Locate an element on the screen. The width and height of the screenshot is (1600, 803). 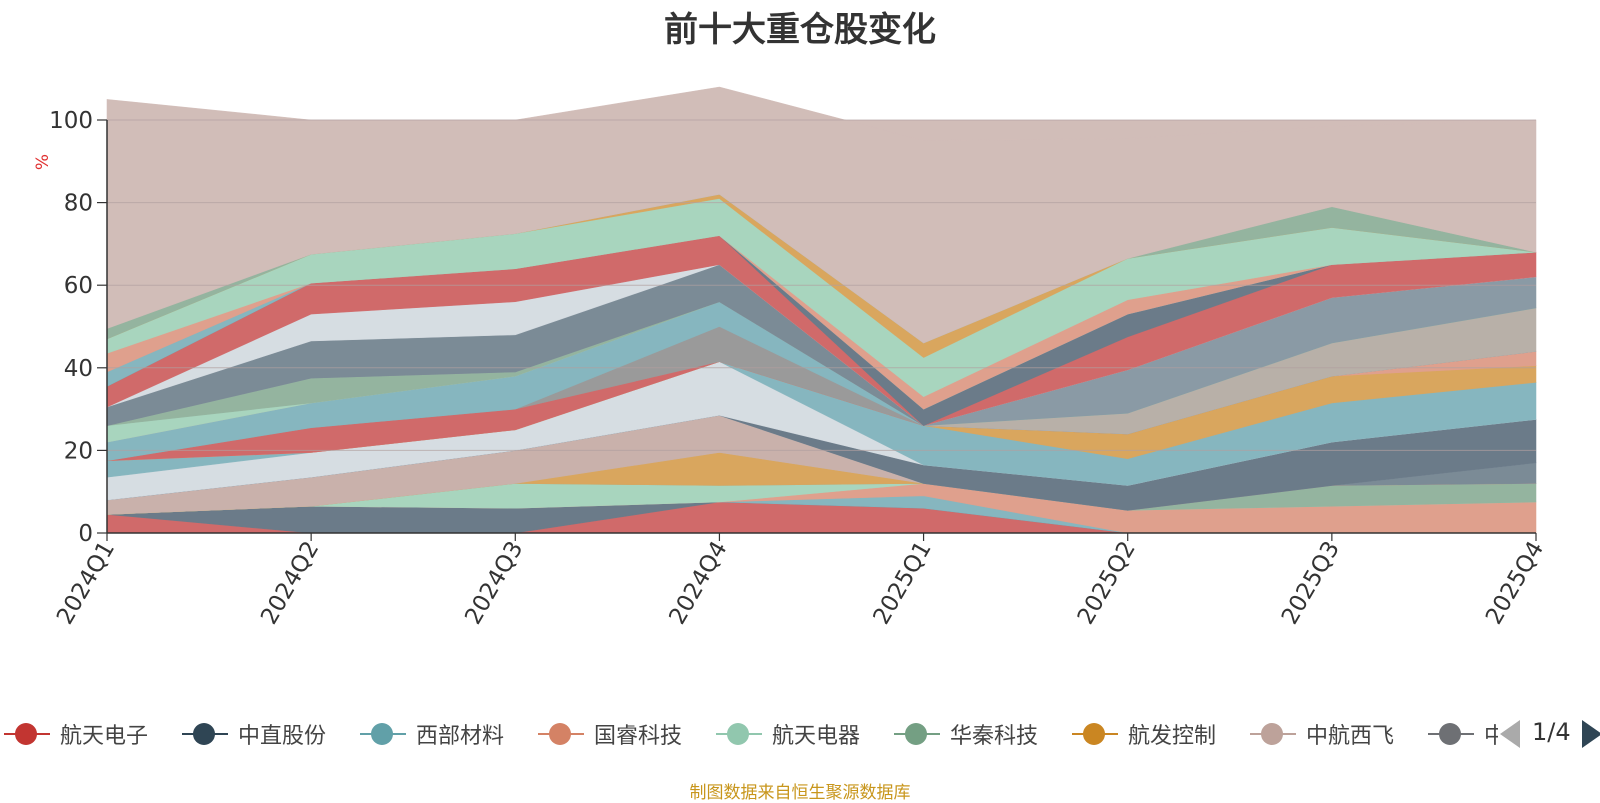
legend-label: 西部材料 is located at coordinates (460, 736).